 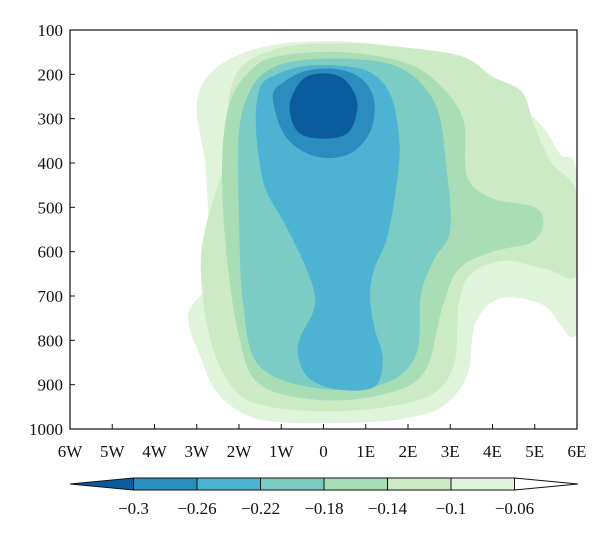 I want to click on colorbar-label: −0.26, so click(x=196, y=508).